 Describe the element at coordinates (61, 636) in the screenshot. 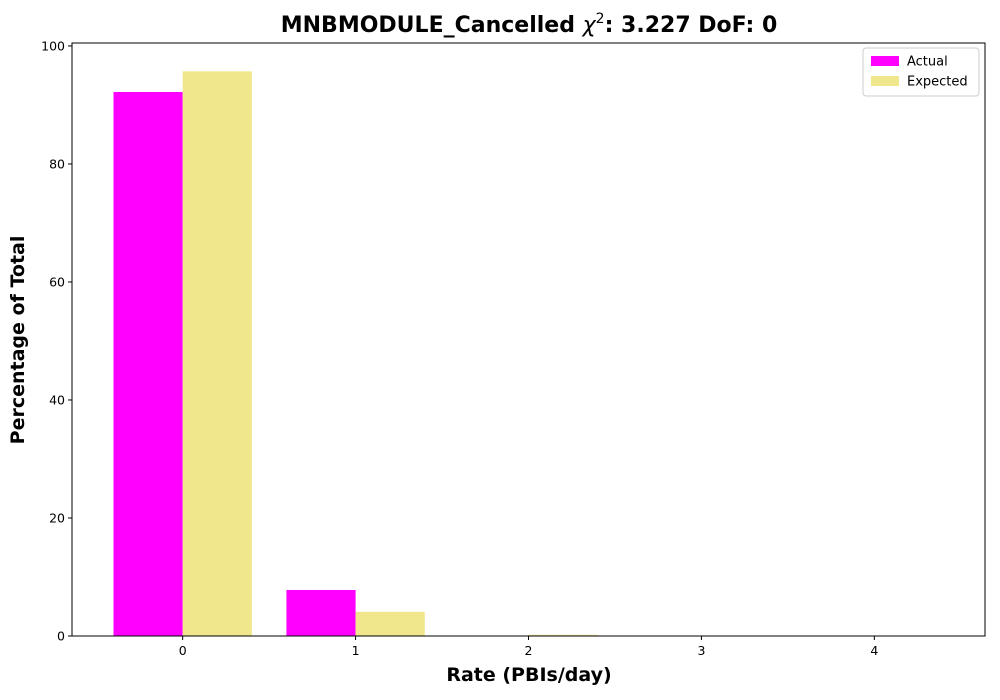

I see `y-tick-label: 0` at that location.